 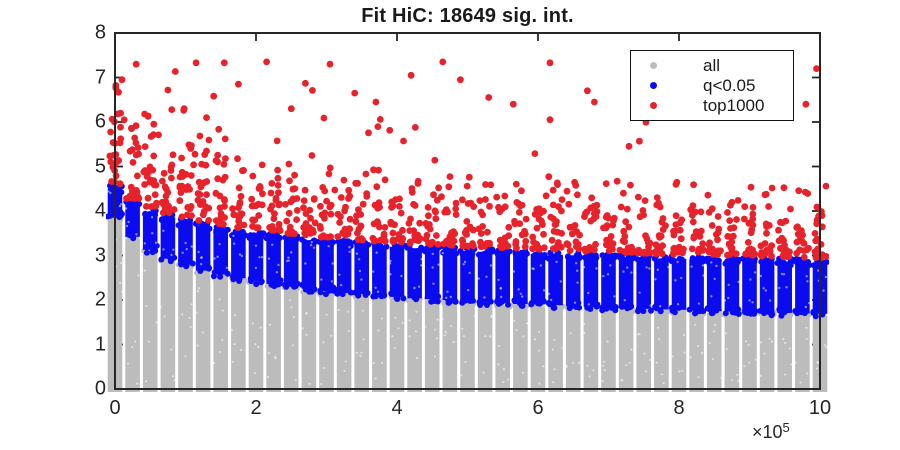 I want to click on y-tick-label: 0, so click(x=100, y=388).